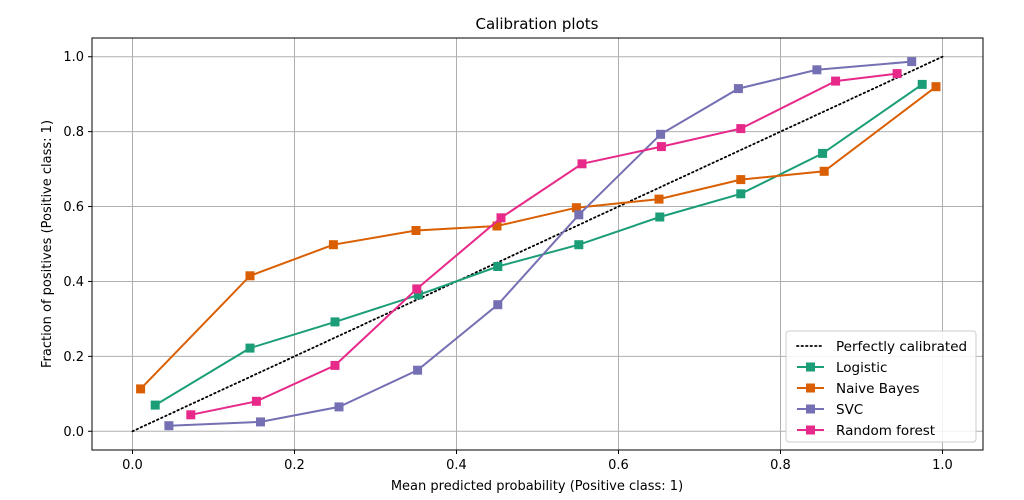 The image size is (1024, 500). Describe the element at coordinates (73, 207) in the screenshot. I see `y-tick-label: 0.6` at that location.